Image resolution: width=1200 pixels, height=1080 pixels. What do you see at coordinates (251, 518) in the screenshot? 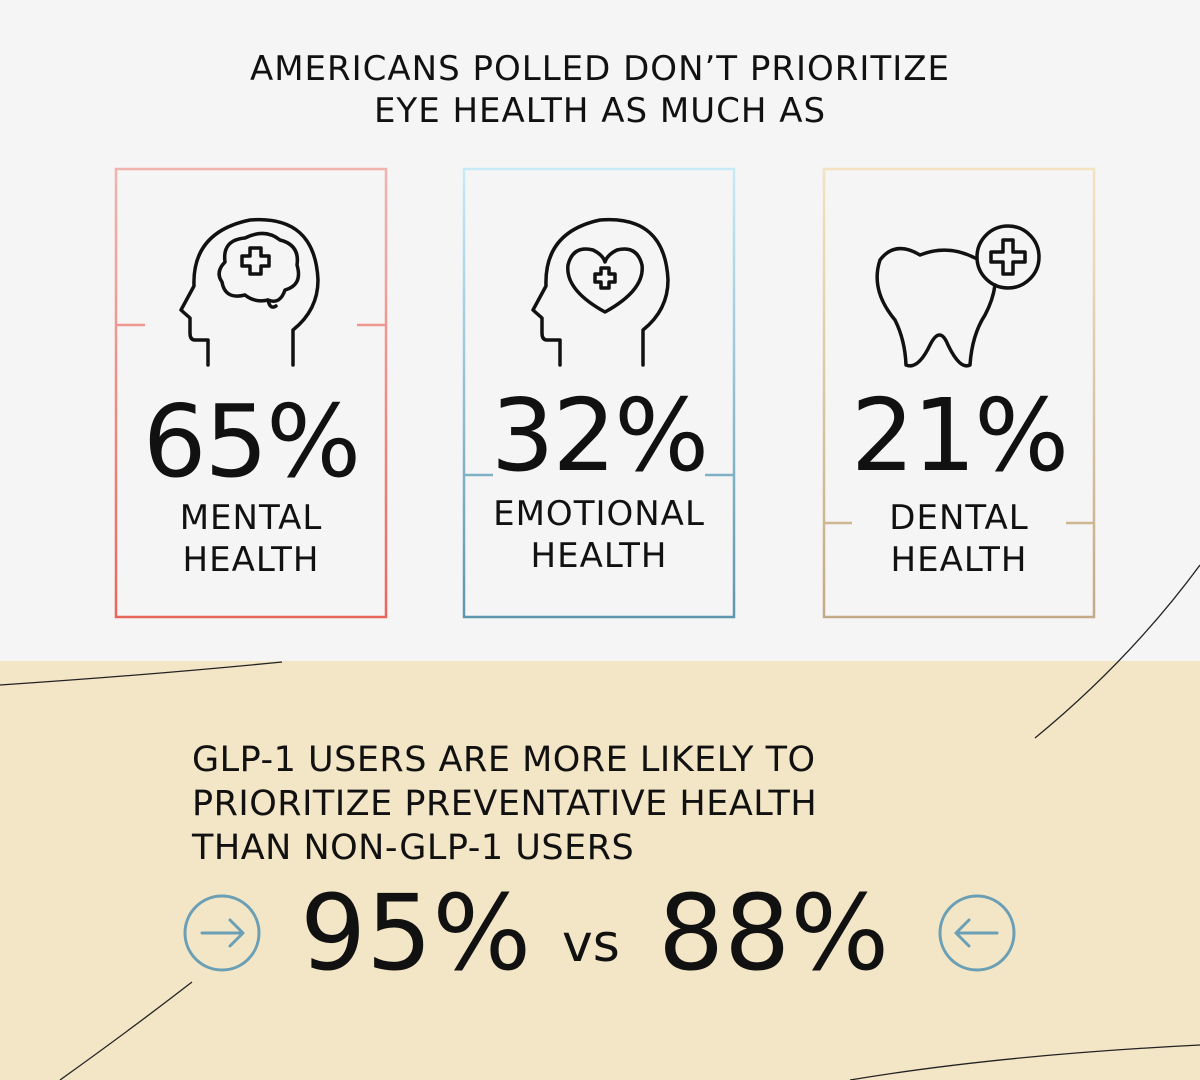
I see `card-label: MENTAL` at bounding box center [251, 518].